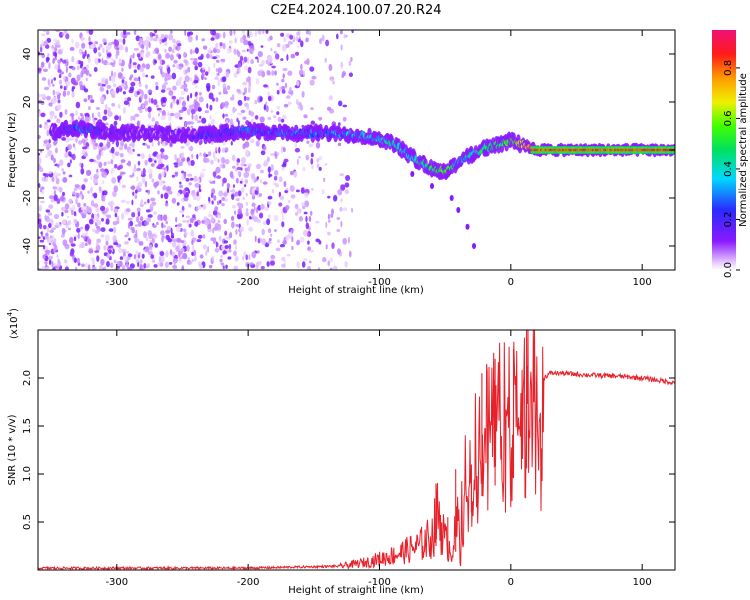 This screenshot has height=600, width=750. I want to click on colorbar-tick-label: 0.8, so click(728, 68).